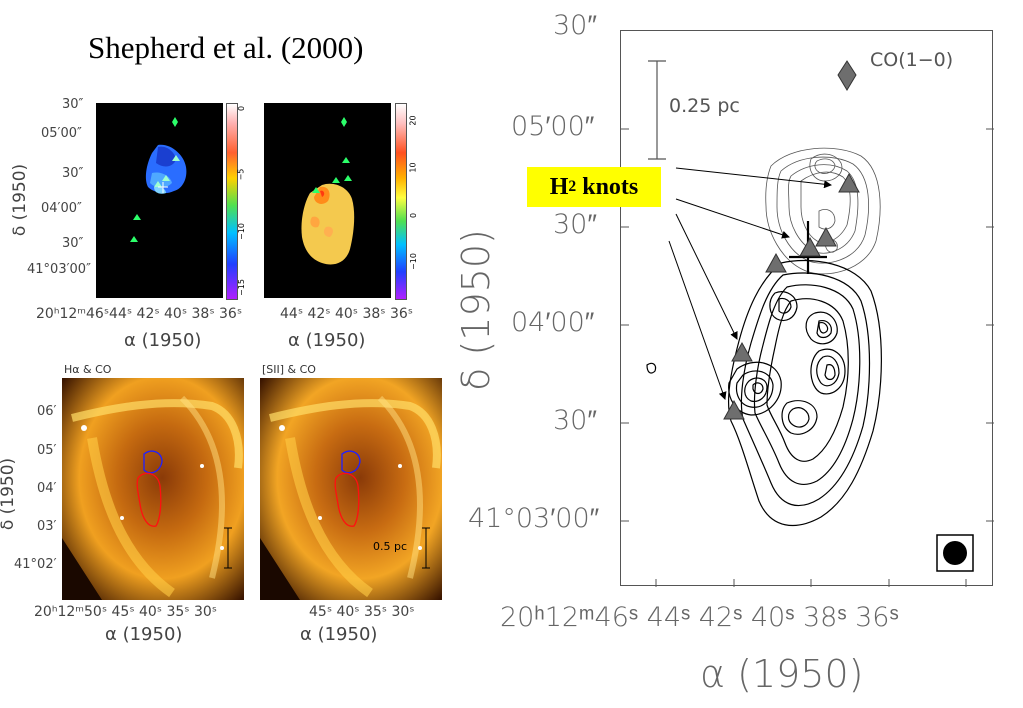  I want to click on dec-tick: 05′, so click(47, 450).